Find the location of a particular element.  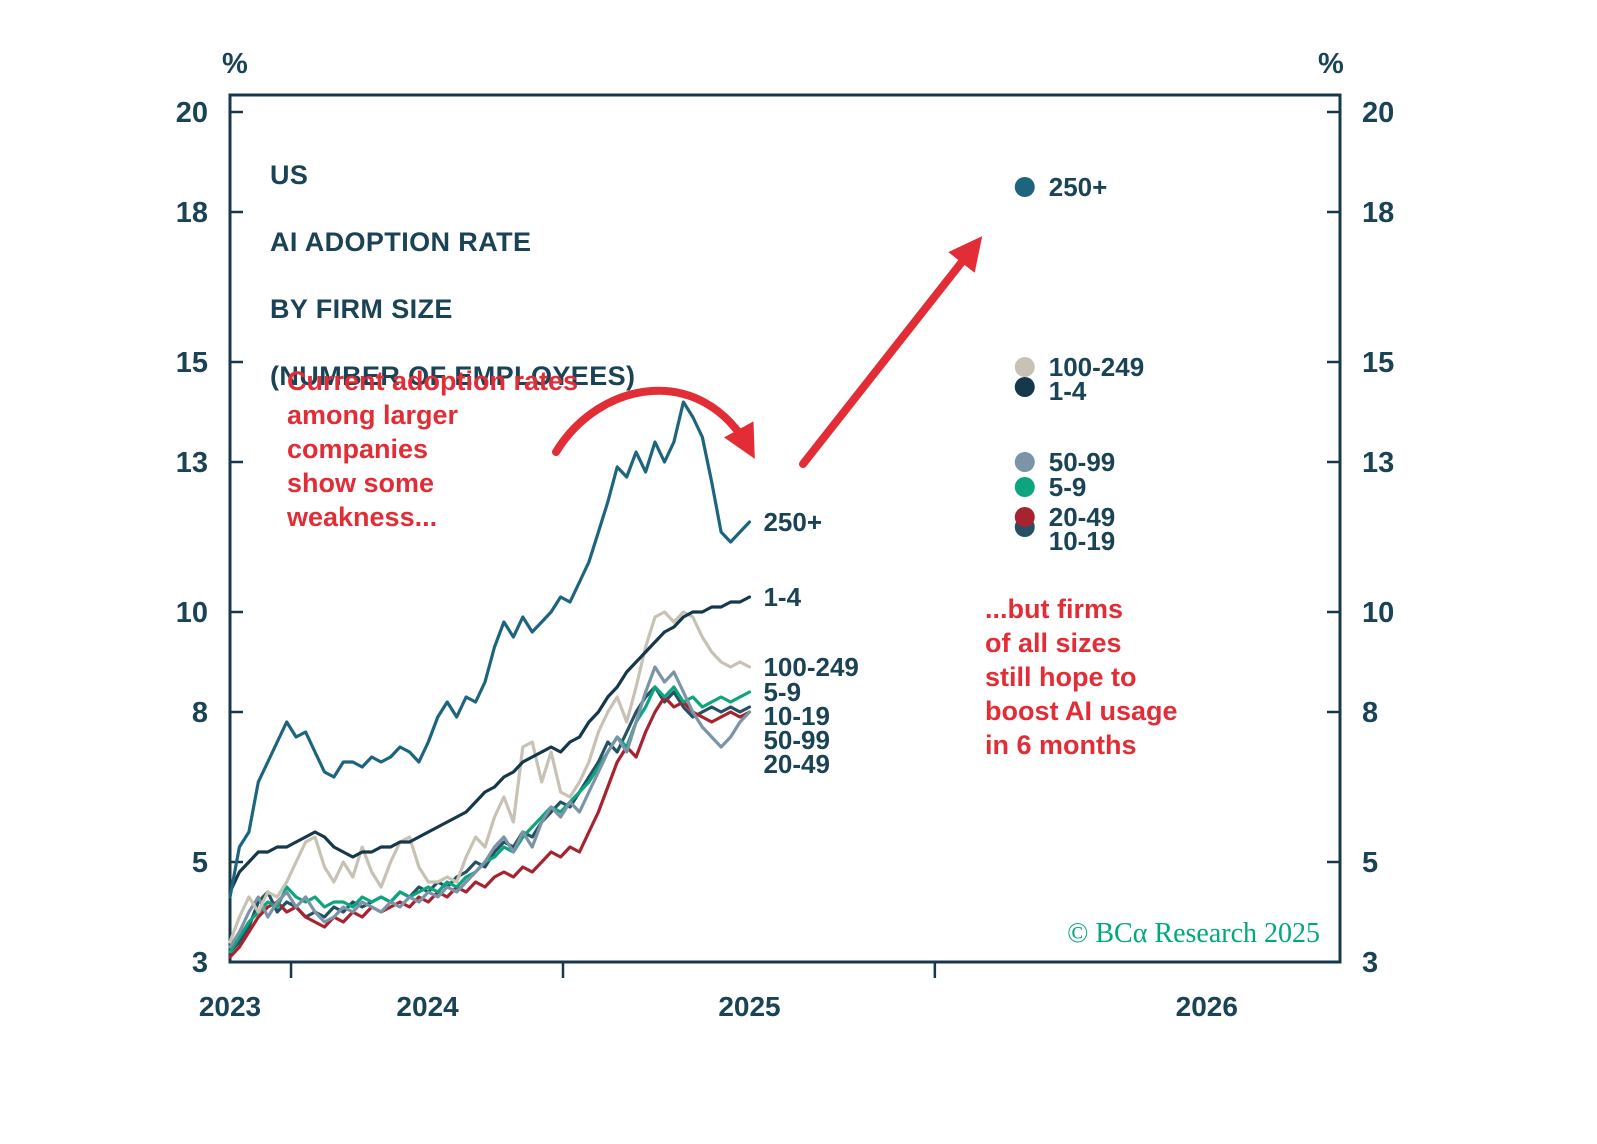

y-axis-label-right-15: 15 is located at coordinates (1378, 363).